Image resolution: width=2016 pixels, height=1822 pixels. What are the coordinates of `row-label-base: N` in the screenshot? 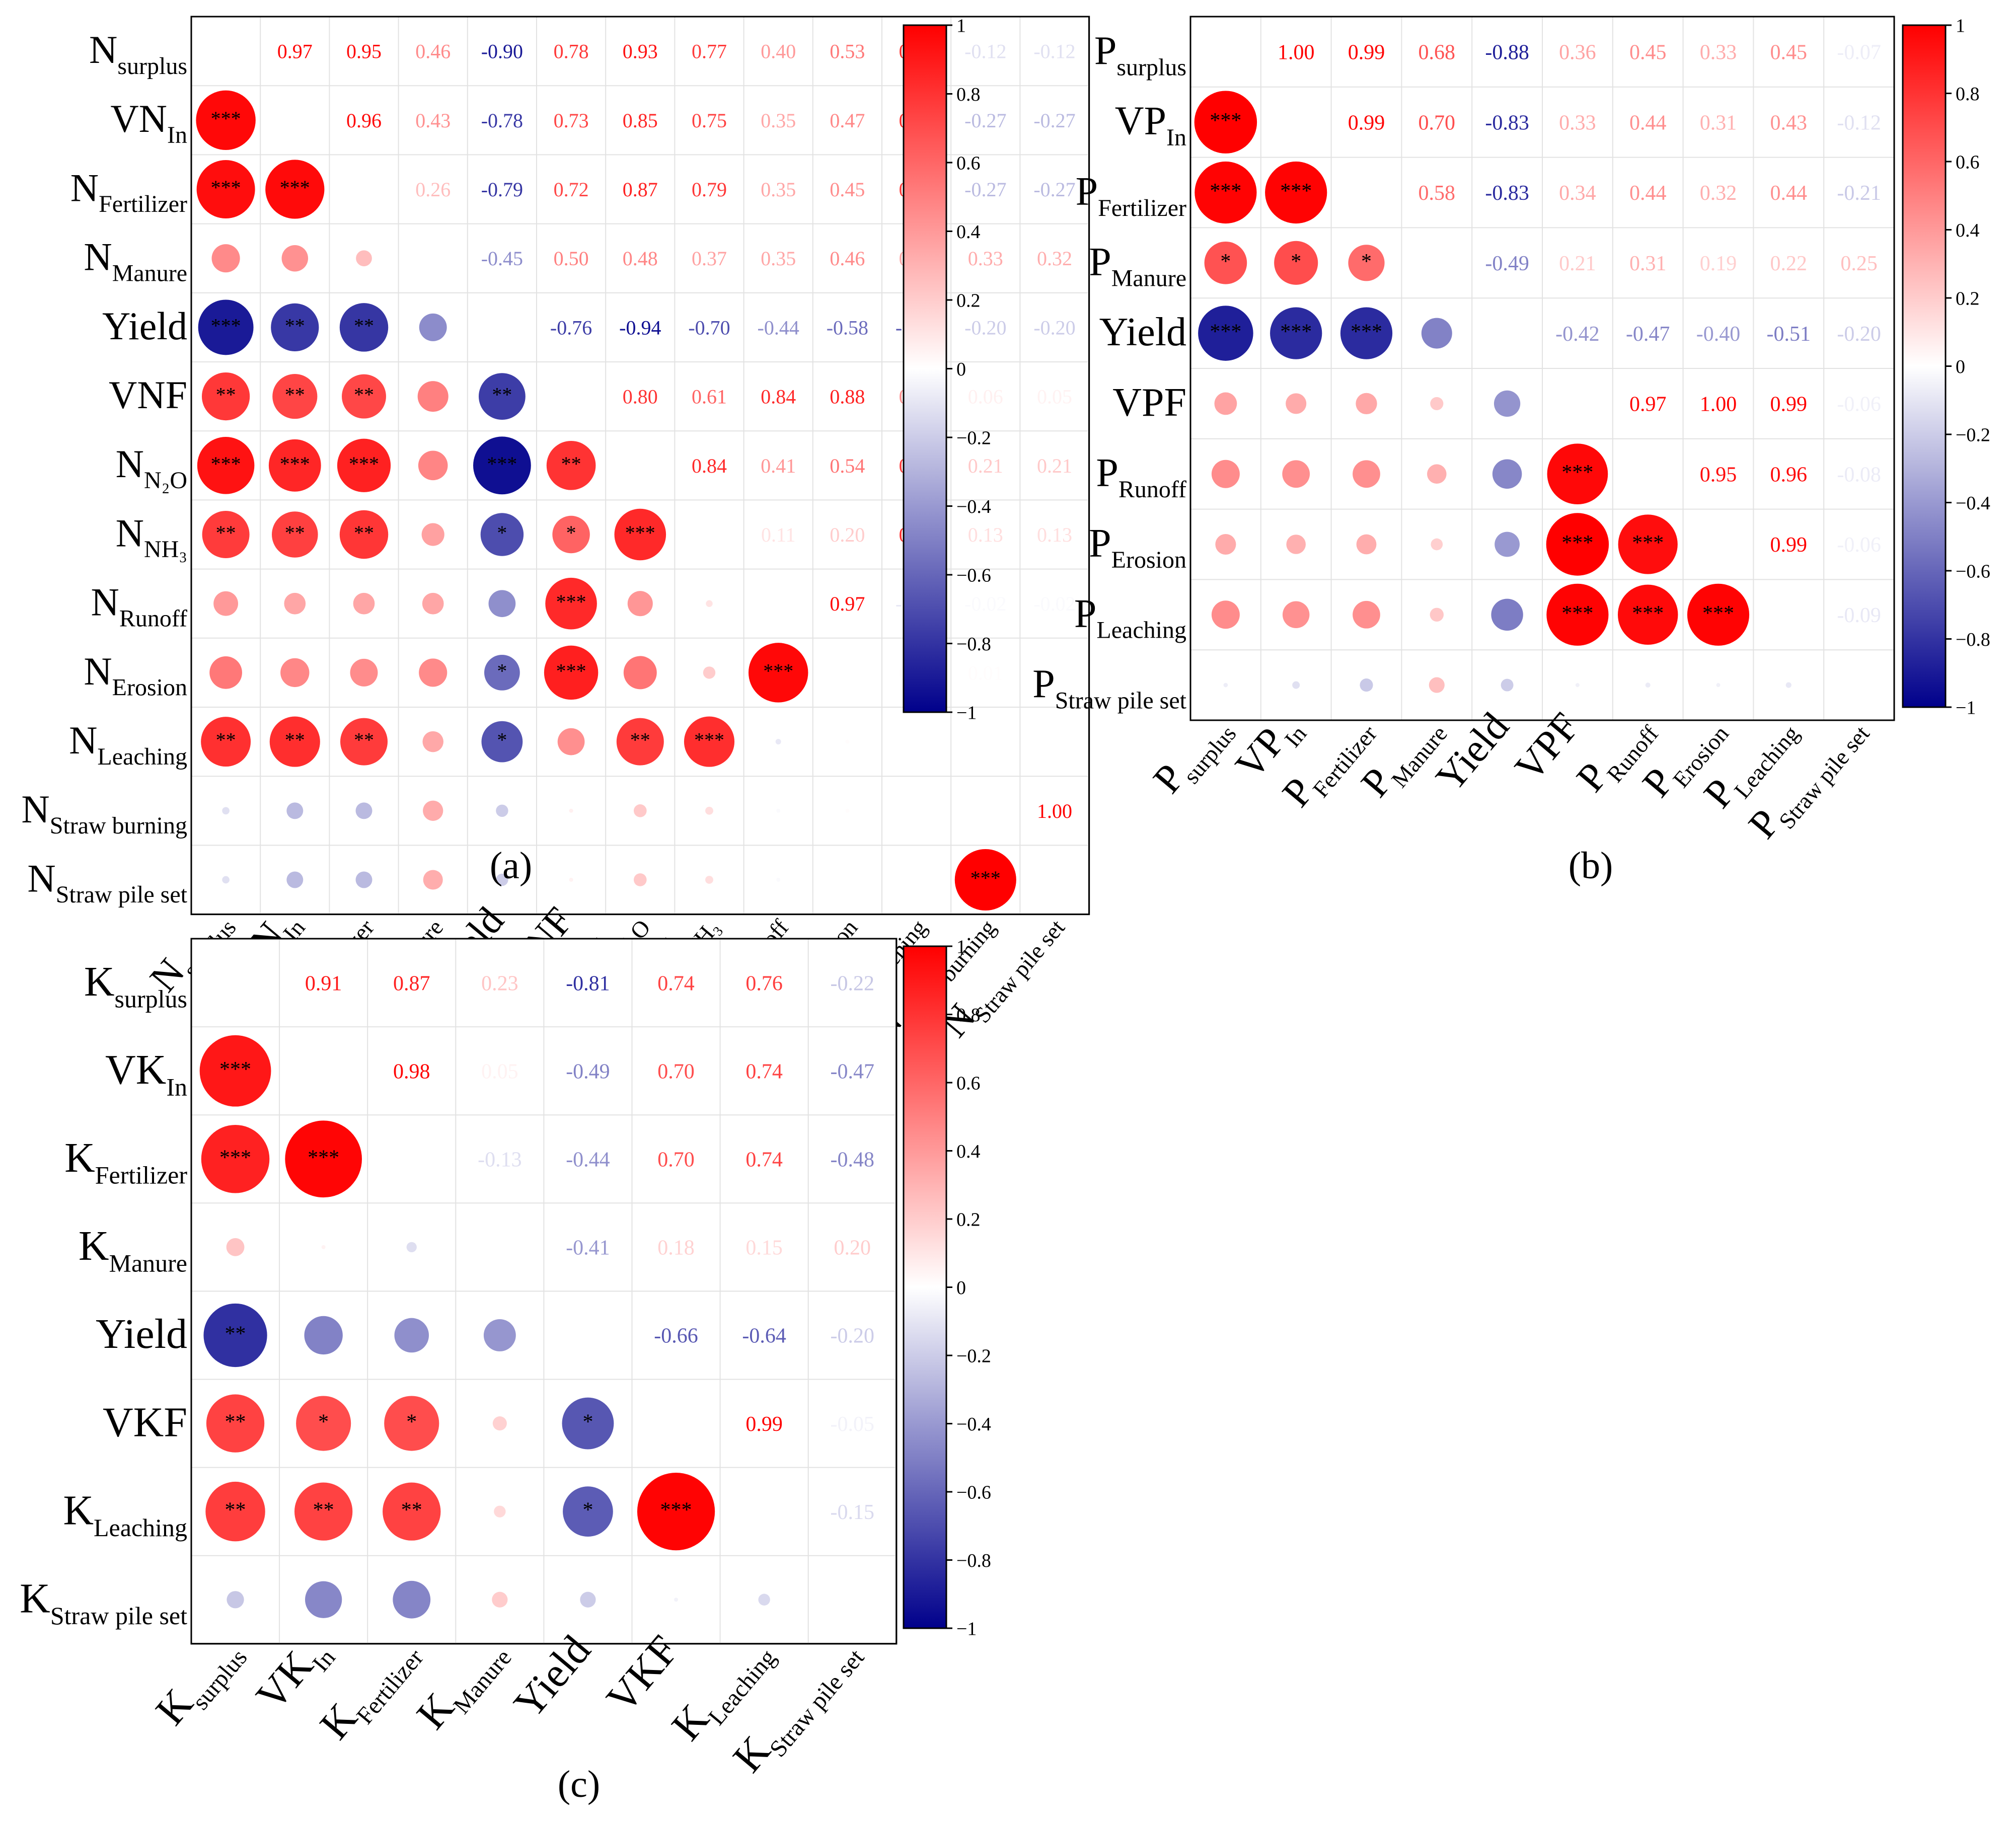 It's located at (83, 740).